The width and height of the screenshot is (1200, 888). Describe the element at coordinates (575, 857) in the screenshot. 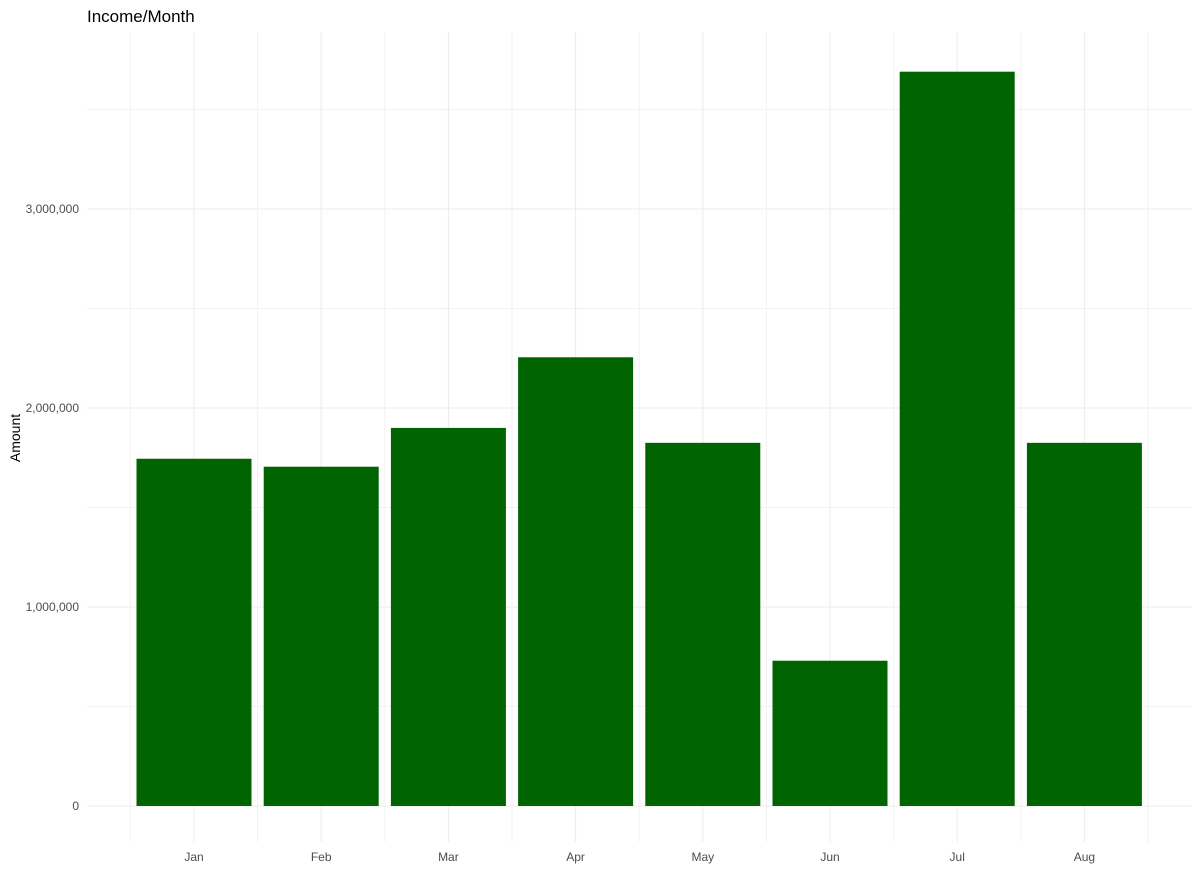

I see `x-tick-label: Apr` at that location.